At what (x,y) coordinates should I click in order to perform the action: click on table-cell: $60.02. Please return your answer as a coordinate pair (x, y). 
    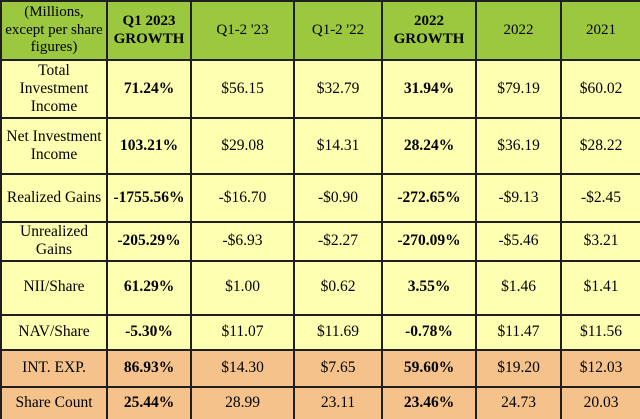
    Looking at the image, I should click on (600, 89).